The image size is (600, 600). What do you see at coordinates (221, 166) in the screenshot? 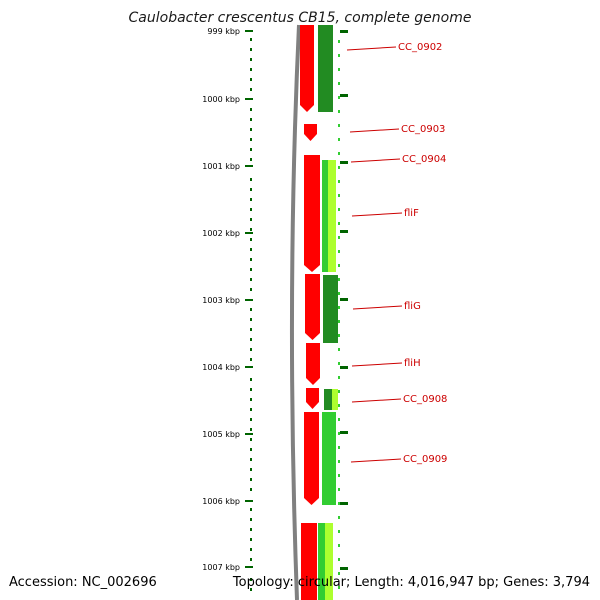
I see `ruler-tick-label: 1001 kbp` at bounding box center [221, 166].